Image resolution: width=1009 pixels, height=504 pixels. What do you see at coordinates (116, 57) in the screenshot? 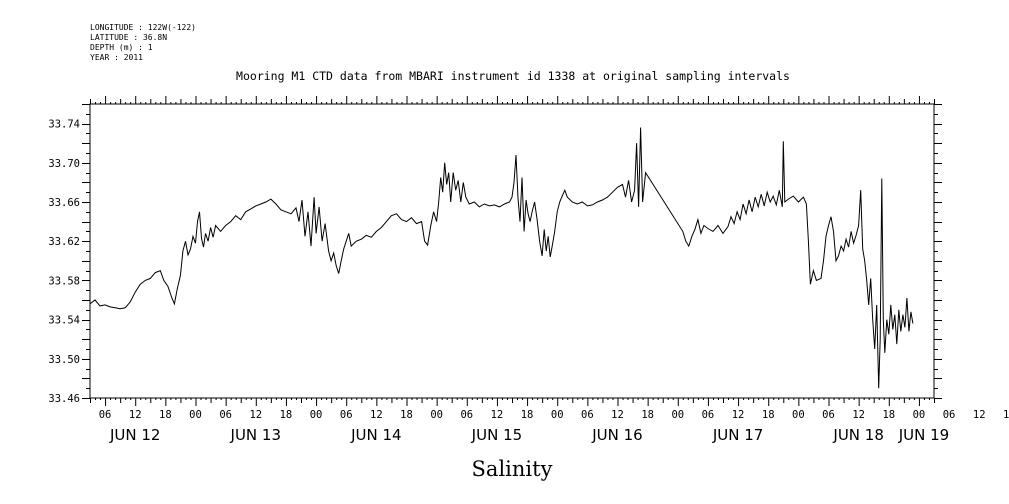
I see `year-text: YEAR : 2011` at bounding box center [116, 57].